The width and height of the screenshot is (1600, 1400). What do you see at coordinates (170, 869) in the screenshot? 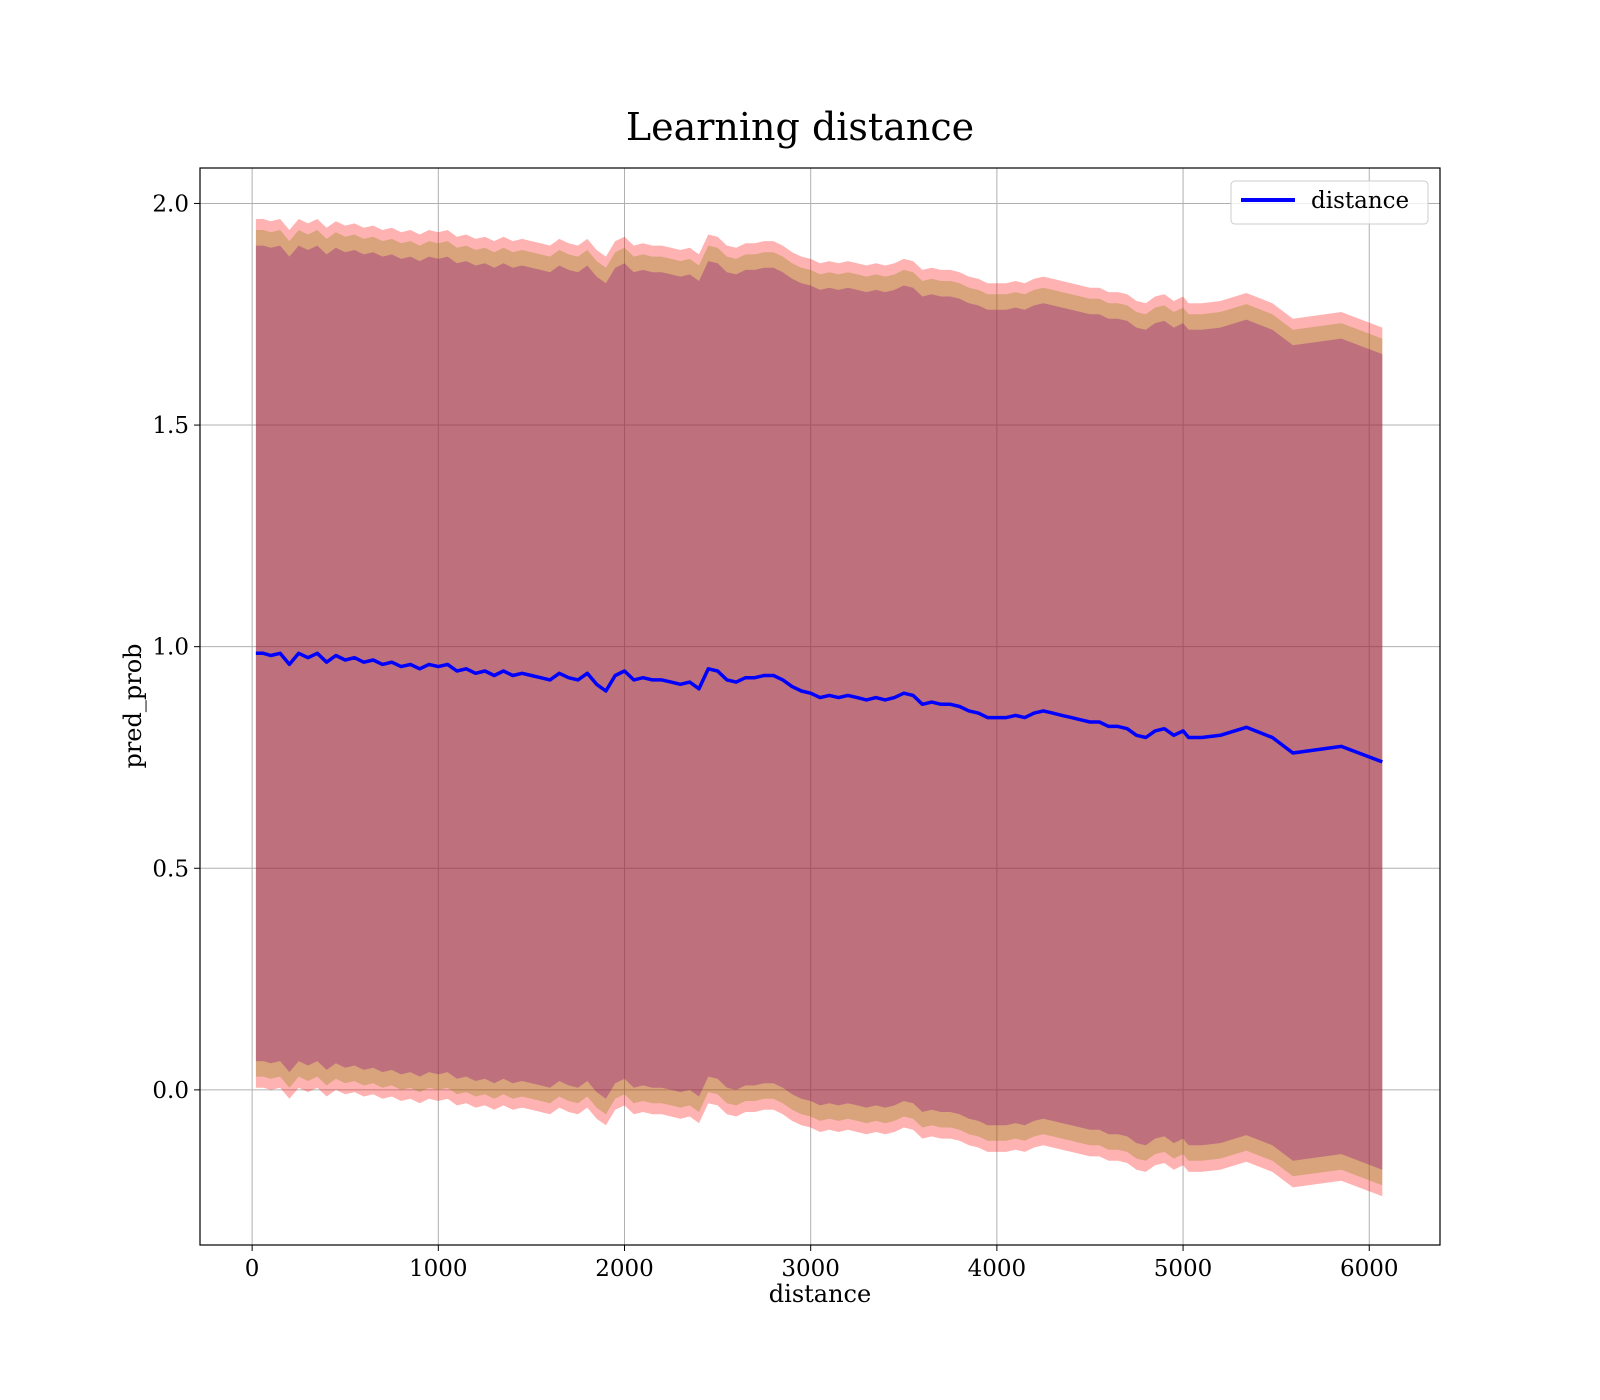
I see `y-tick-label: 0.5` at bounding box center [170, 869].